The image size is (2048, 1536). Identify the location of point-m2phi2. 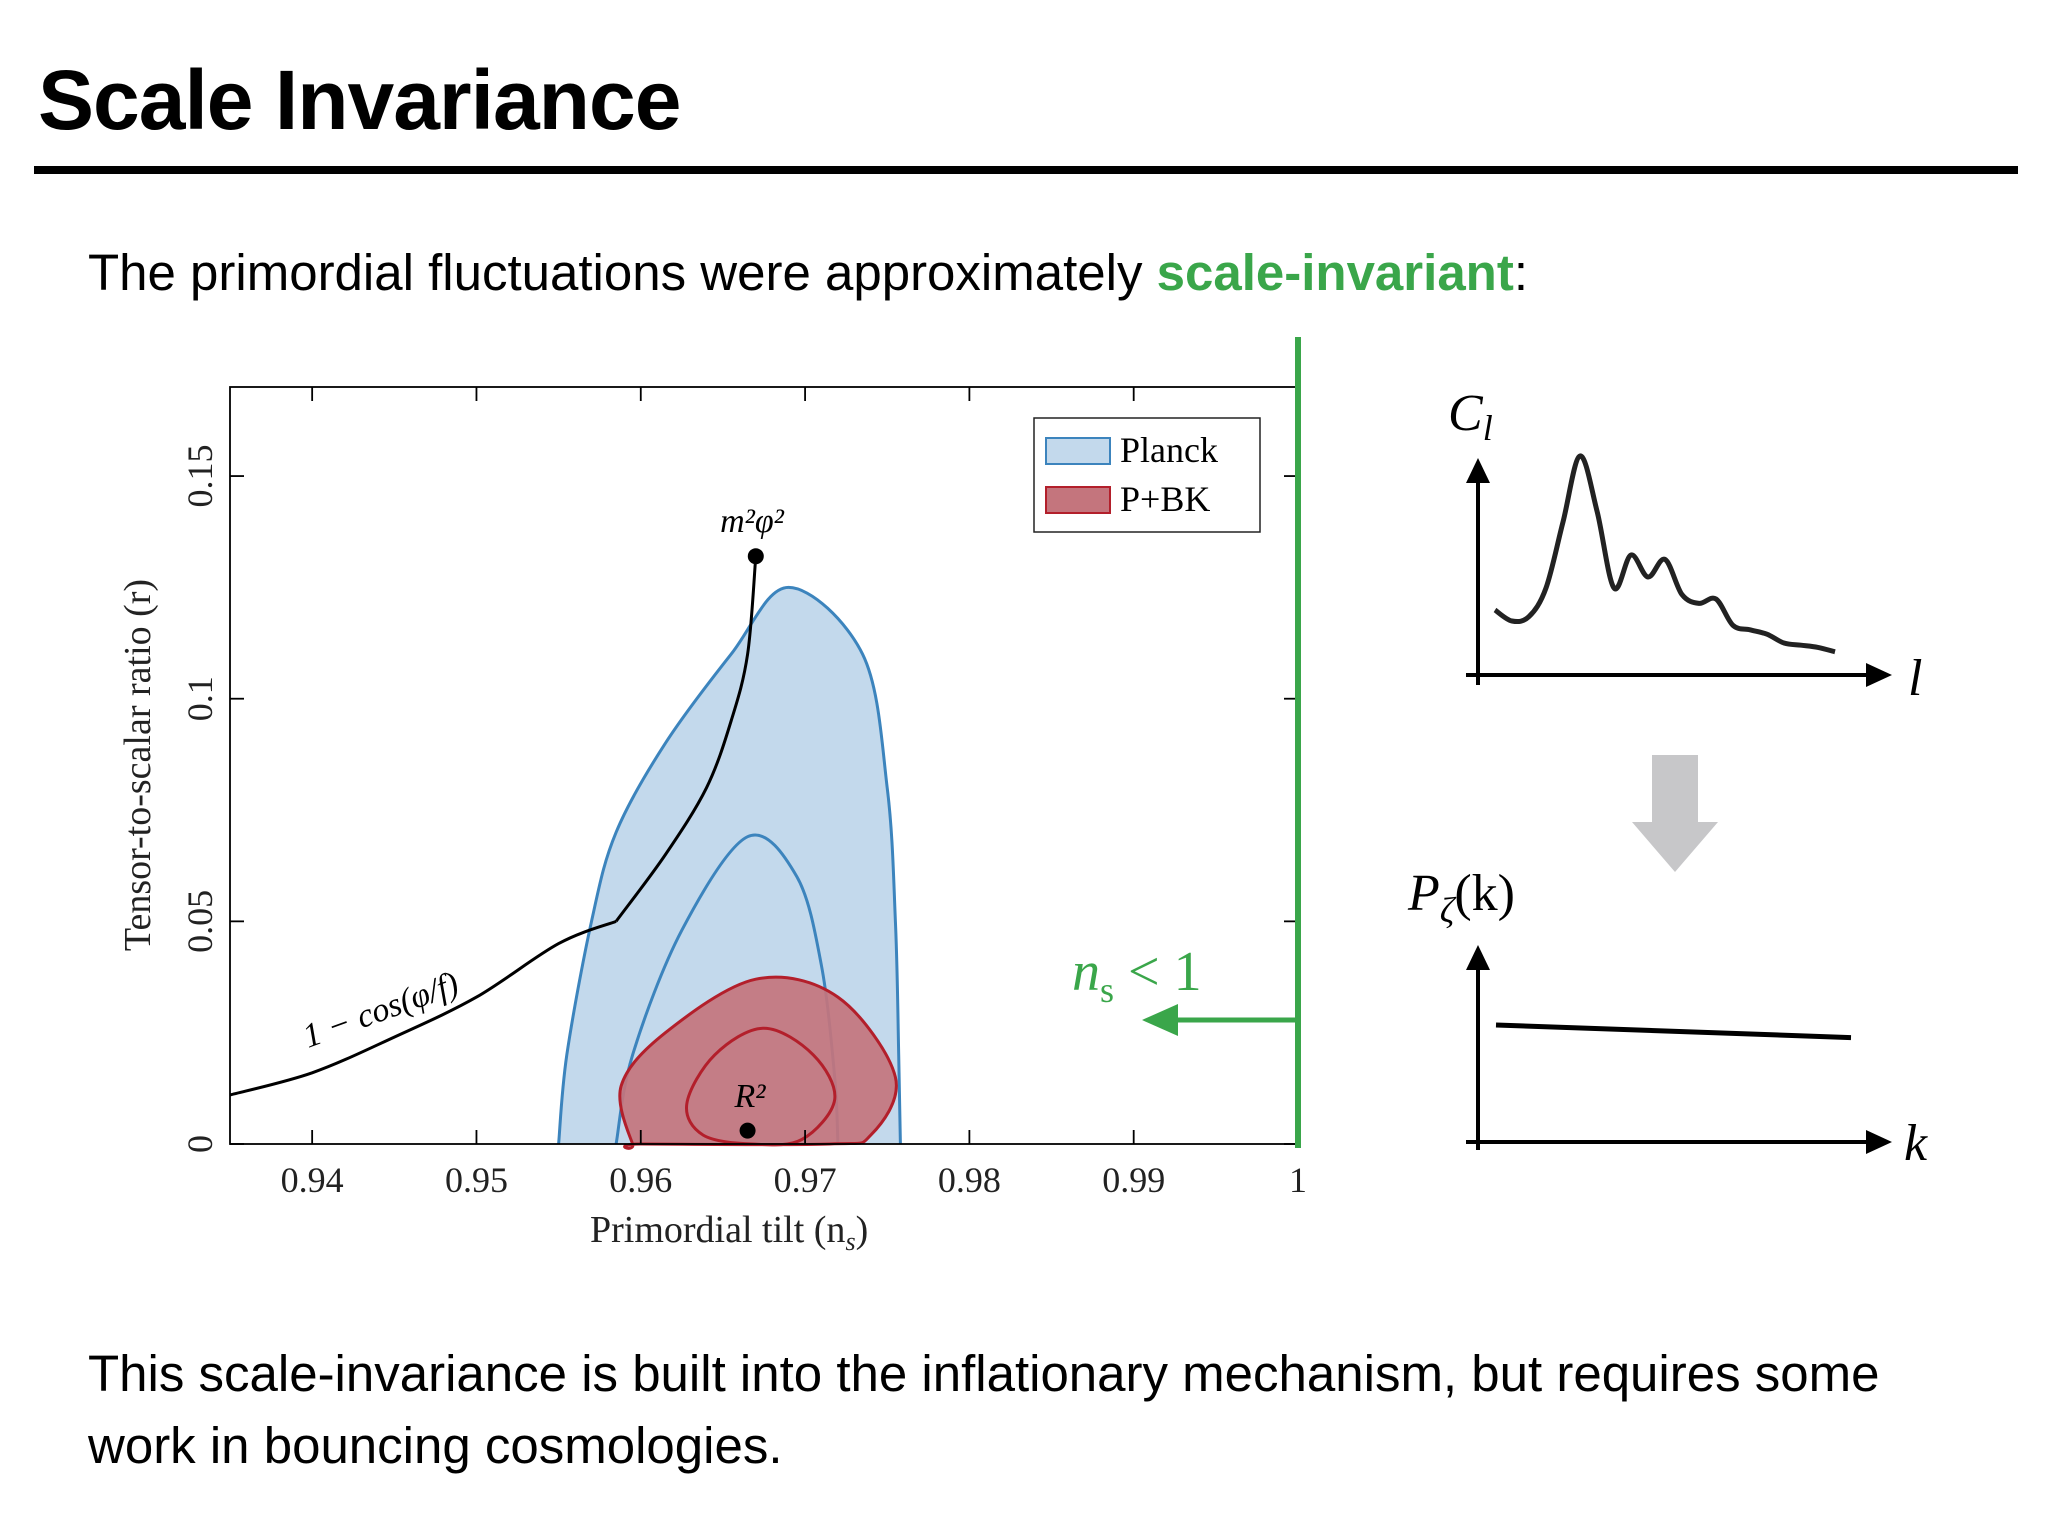
(755, 556).